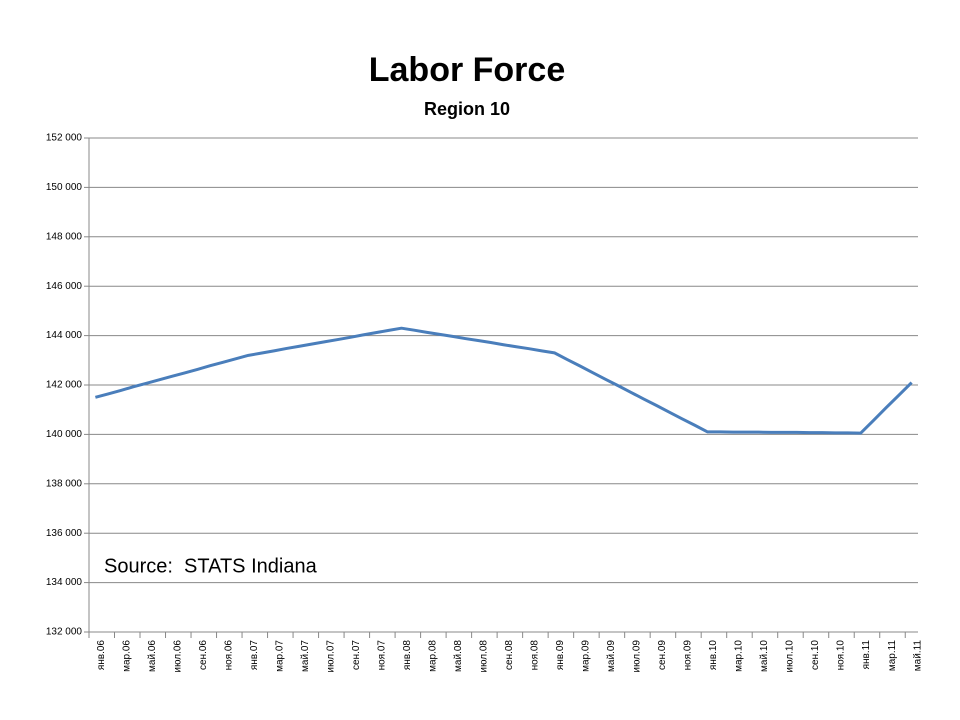  I want to click on x-tick-label: янв.09, so click(560, 655).